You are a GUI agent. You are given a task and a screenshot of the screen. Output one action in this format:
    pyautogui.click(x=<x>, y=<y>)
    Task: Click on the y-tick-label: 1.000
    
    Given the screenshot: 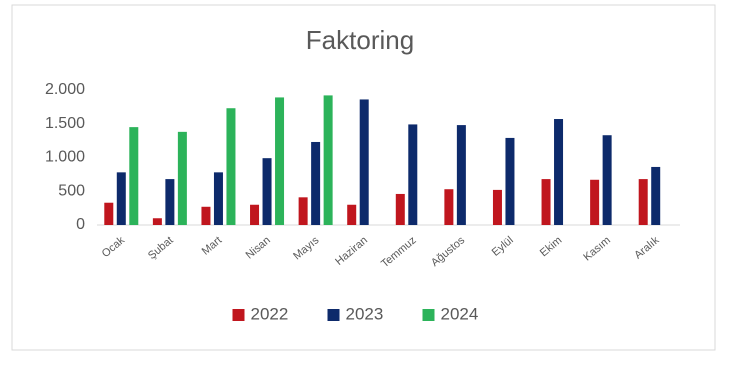 What is the action you would take?
    pyautogui.click(x=65, y=157)
    